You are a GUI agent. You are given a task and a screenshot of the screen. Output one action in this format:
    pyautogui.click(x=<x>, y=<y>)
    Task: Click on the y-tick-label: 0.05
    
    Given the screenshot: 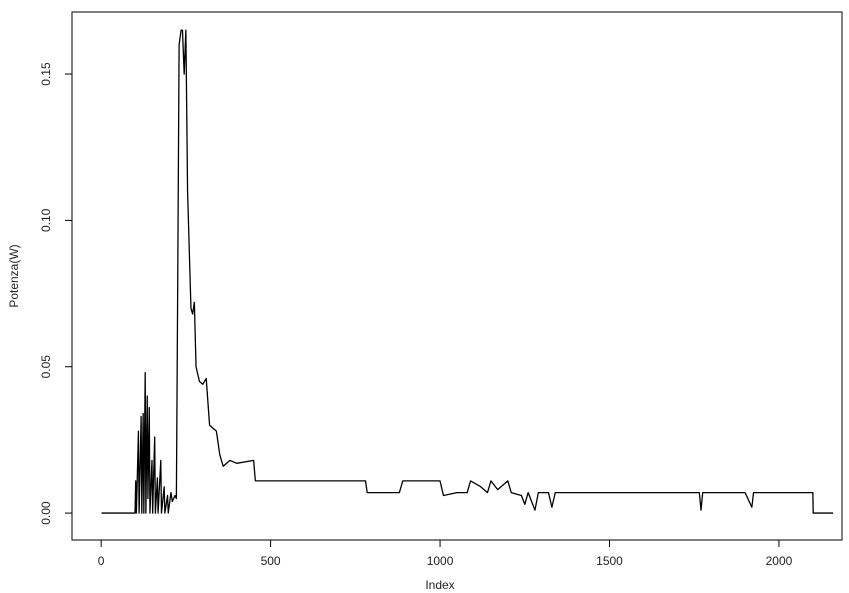 What is the action you would take?
    pyautogui.click(x=46, y=367)
    